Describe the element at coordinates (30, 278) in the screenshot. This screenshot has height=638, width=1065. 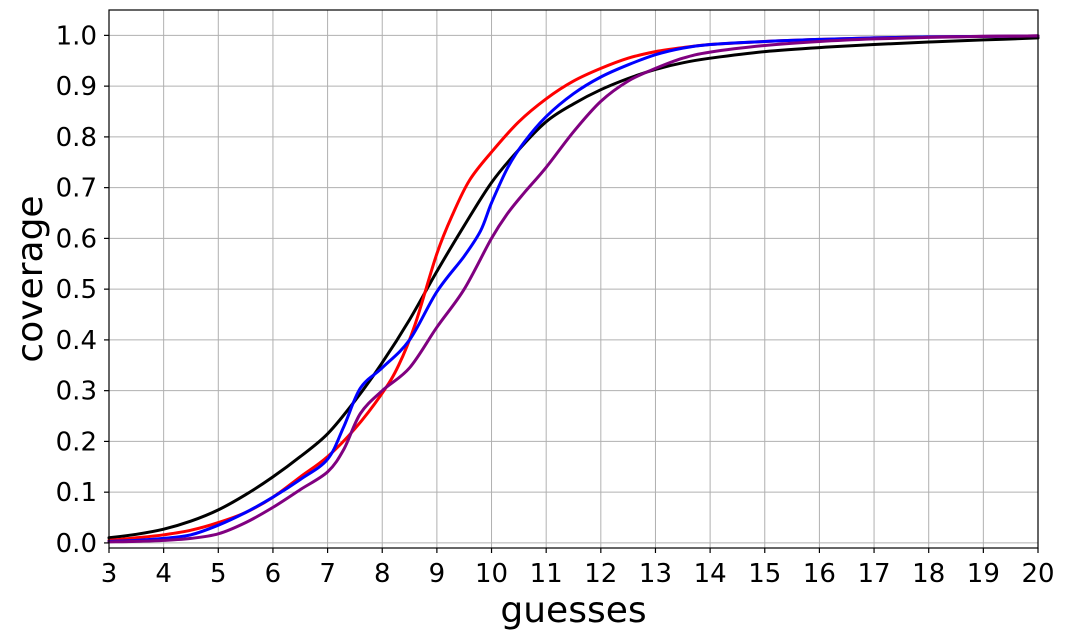
I see `y-axis-label: coverage` at that location.